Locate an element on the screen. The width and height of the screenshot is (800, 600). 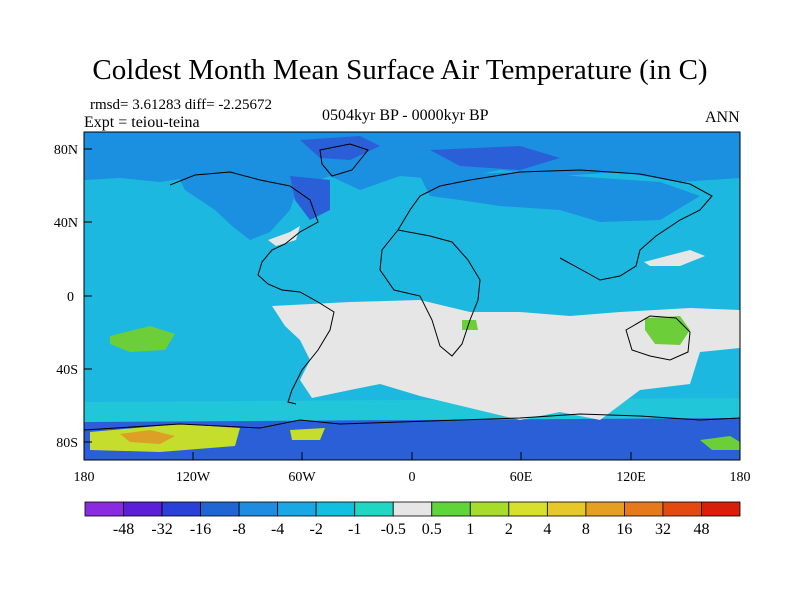
field-mid-blue-eurasia is located at coordinates (560, 197).